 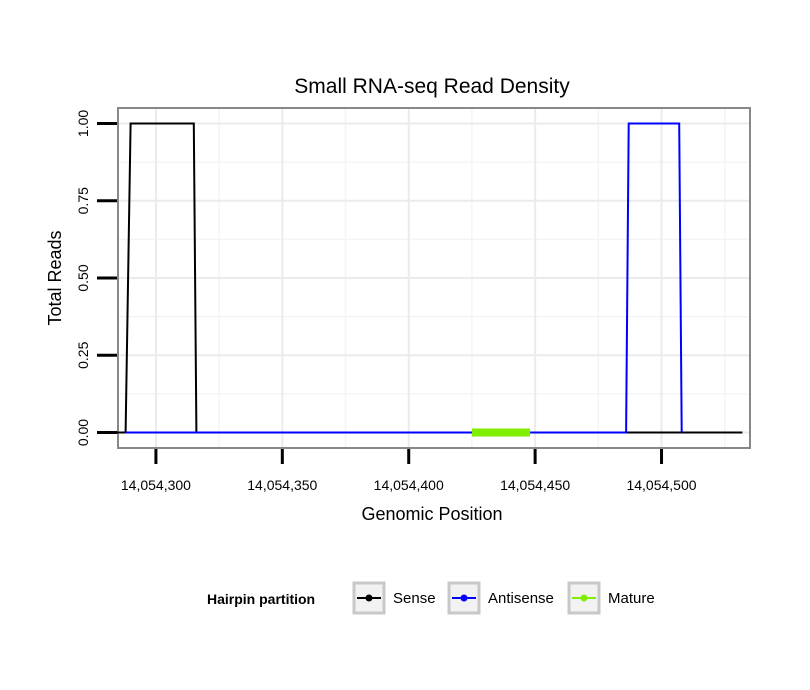 I want to click on x-axis-label: Genomic Position, so click(x=431, y=514).